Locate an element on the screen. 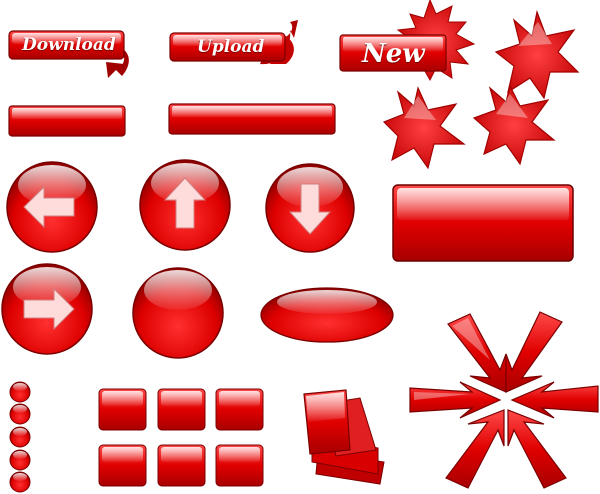 This screenshot has width=600, height=494. star-burst-large is located at coordinates (537, 54).